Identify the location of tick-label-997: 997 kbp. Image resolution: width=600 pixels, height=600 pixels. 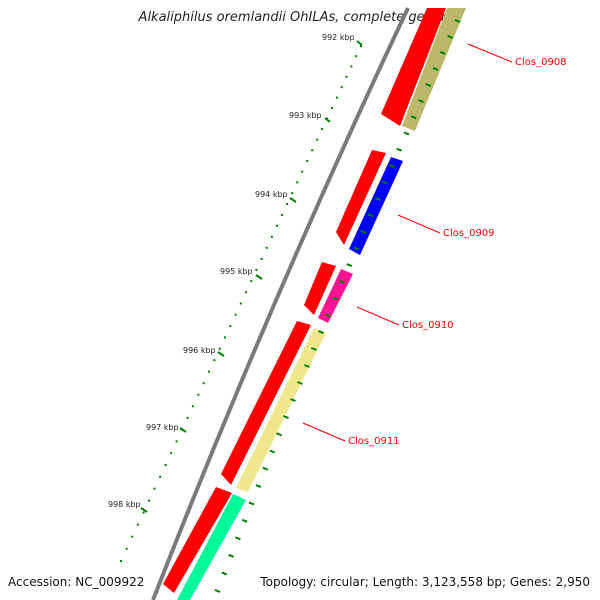
(162, 427).